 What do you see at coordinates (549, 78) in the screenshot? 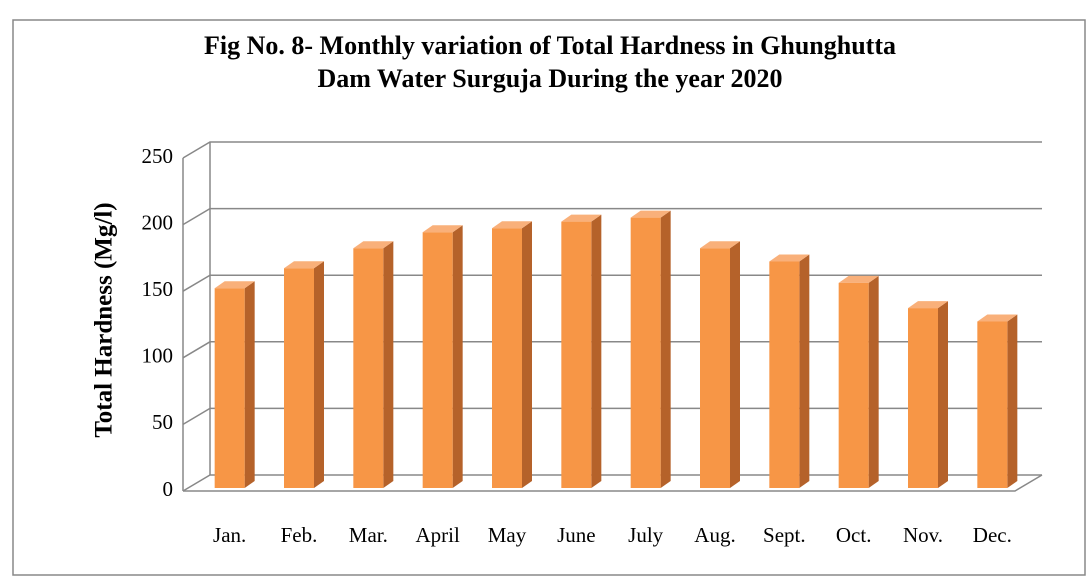
I see `chart-title: Dam Water Surguja During the year 2020` at bounding box center [549, 78].